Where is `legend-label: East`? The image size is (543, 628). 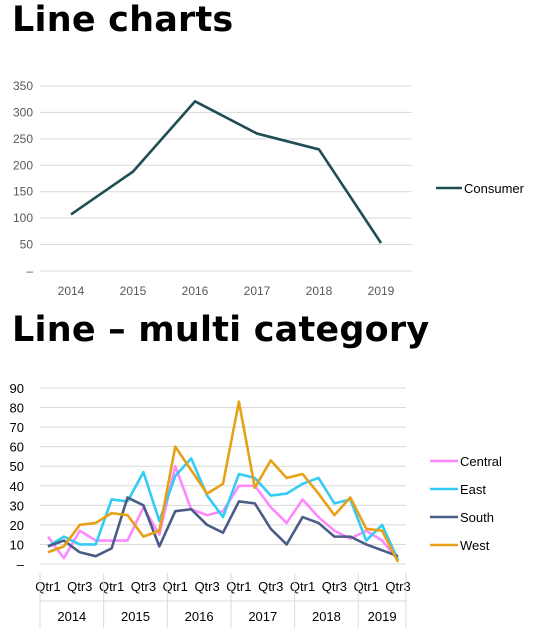
legend-label: East is located at coordinates (473, 489).